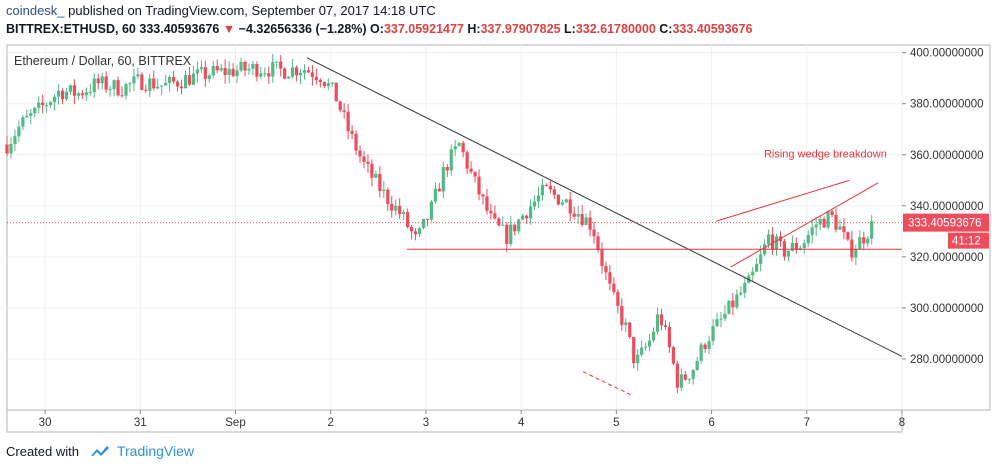  Describe the element at coordinates (947, 54) in the screenshot. I see `price-tick-label: 400.00000000` at that location.